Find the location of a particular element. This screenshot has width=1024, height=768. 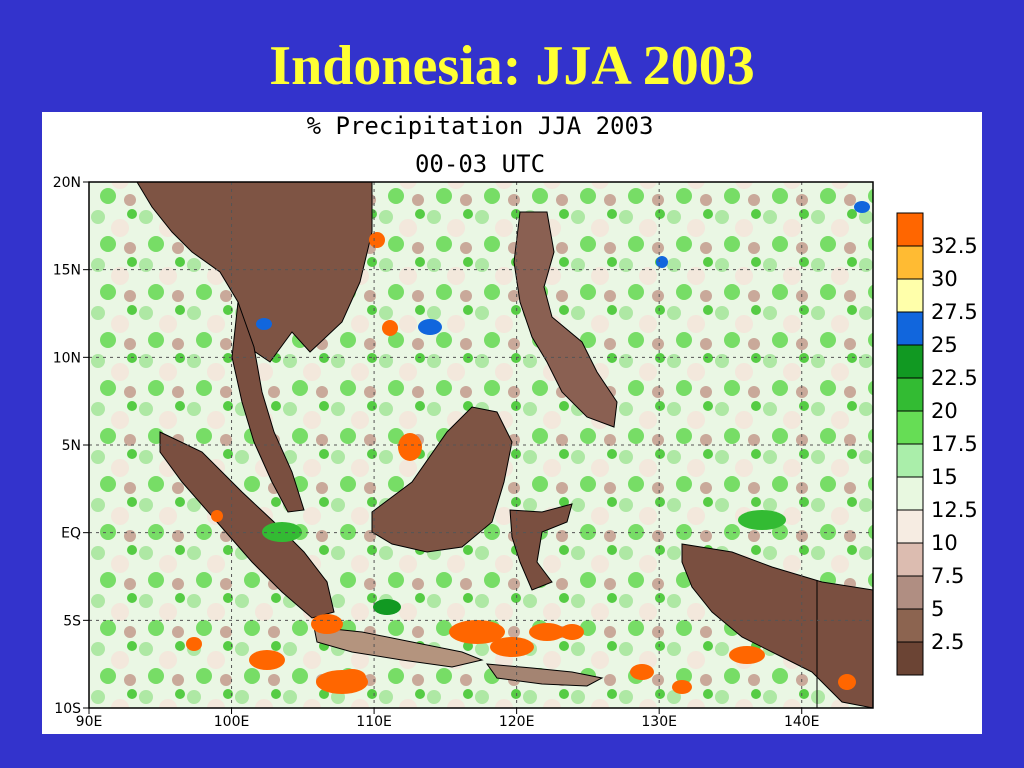

map-title-line1: % Precipitation JJA 2003 is located at coordinates (480, 126).